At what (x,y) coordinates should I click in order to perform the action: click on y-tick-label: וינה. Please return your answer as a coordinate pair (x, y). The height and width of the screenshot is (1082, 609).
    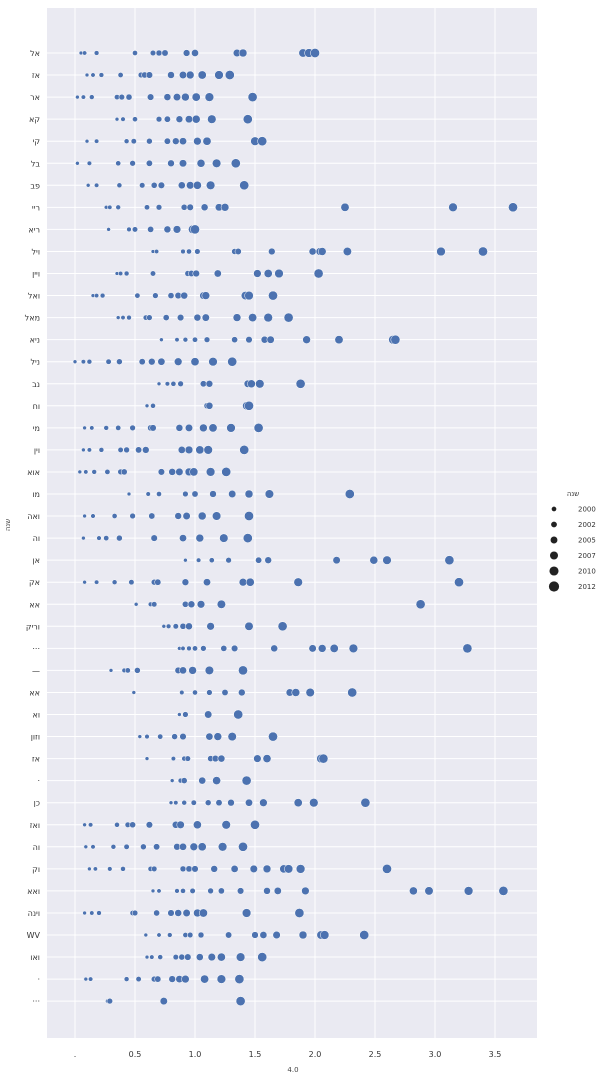
    Looking at the image, I should click on (34, 913).